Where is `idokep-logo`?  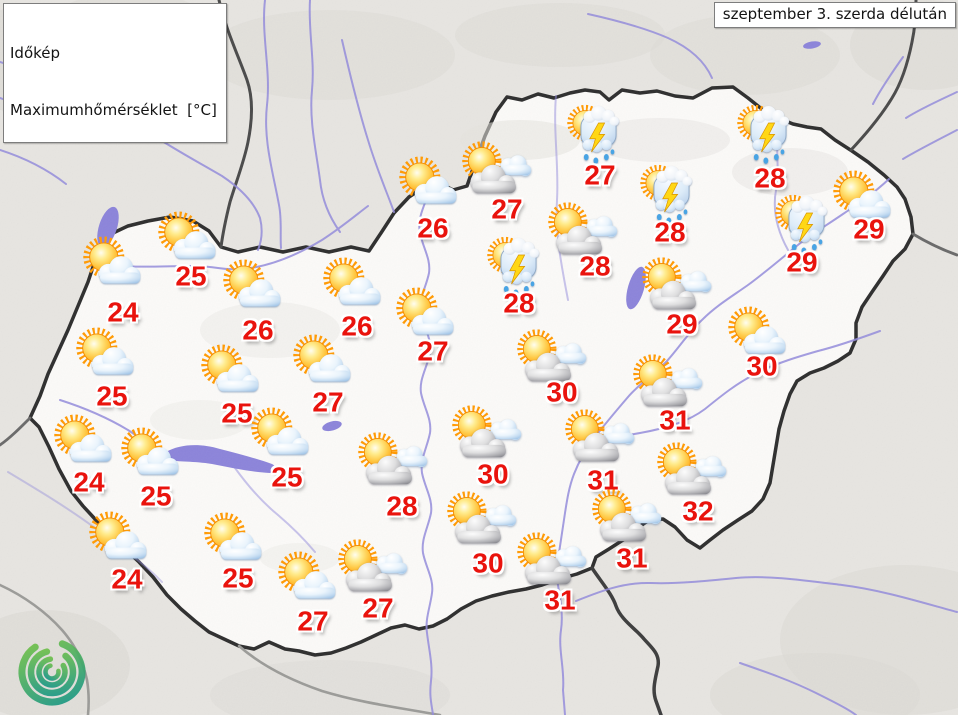
idokep-logo is located at coordinates (52, 672).